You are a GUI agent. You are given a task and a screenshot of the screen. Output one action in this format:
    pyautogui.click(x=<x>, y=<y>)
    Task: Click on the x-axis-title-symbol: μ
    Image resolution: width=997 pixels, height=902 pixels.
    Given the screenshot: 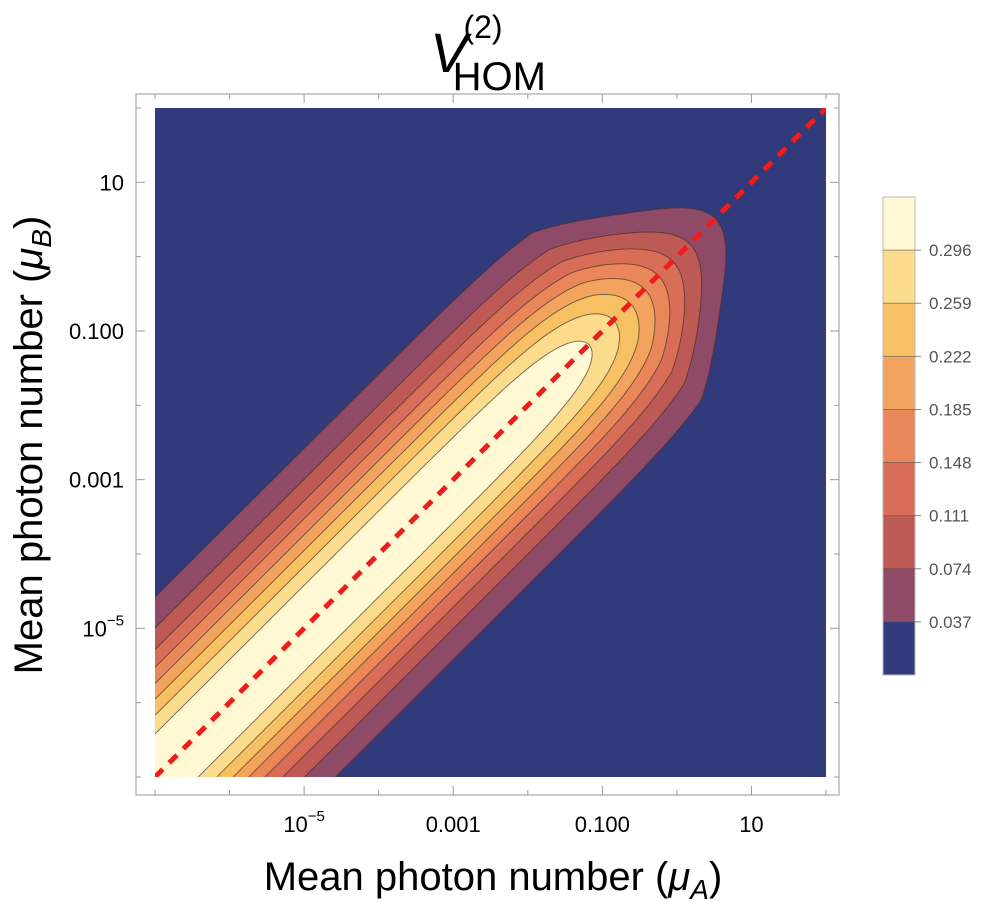 What is the action you would take?
    pyautogui.click(x=678, y=877)
    